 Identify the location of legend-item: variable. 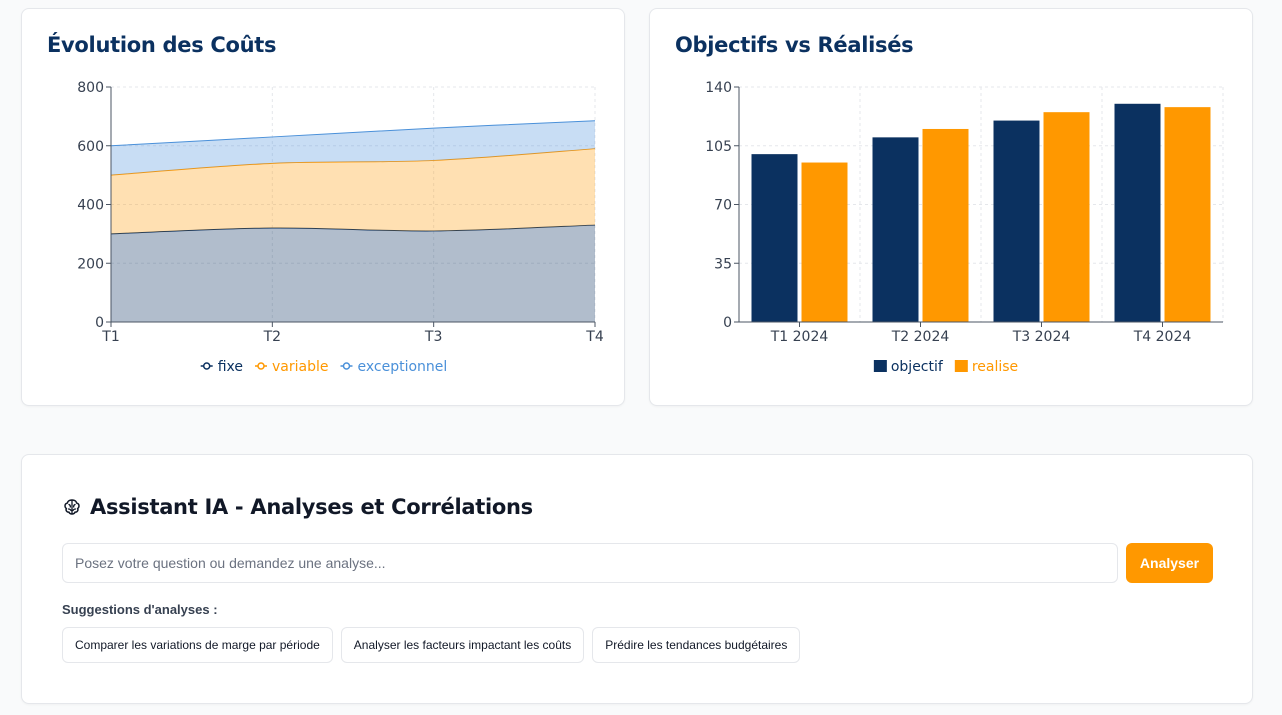
(291, 367).